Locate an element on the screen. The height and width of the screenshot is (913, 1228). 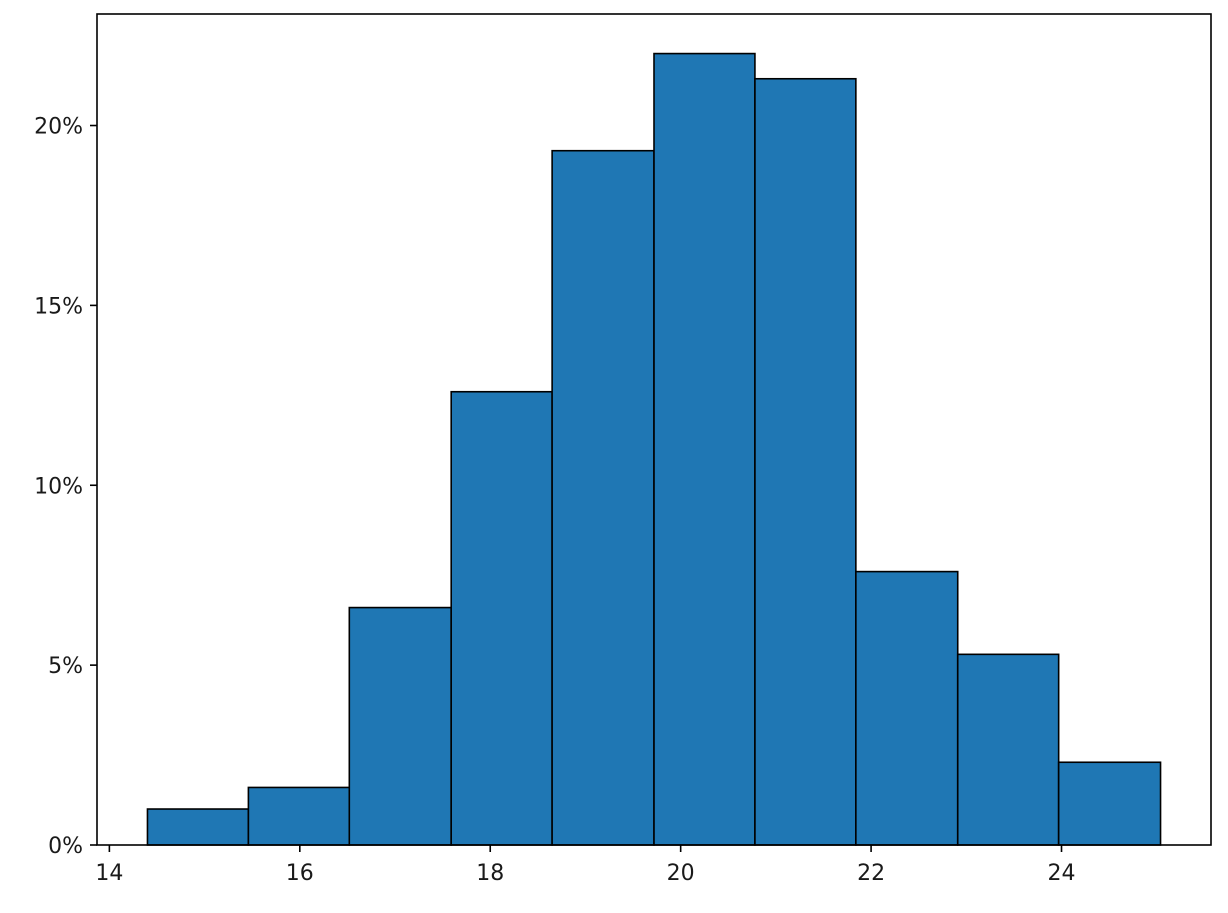
x-tick-label-4: 22 is located at coordinates (871, 873).